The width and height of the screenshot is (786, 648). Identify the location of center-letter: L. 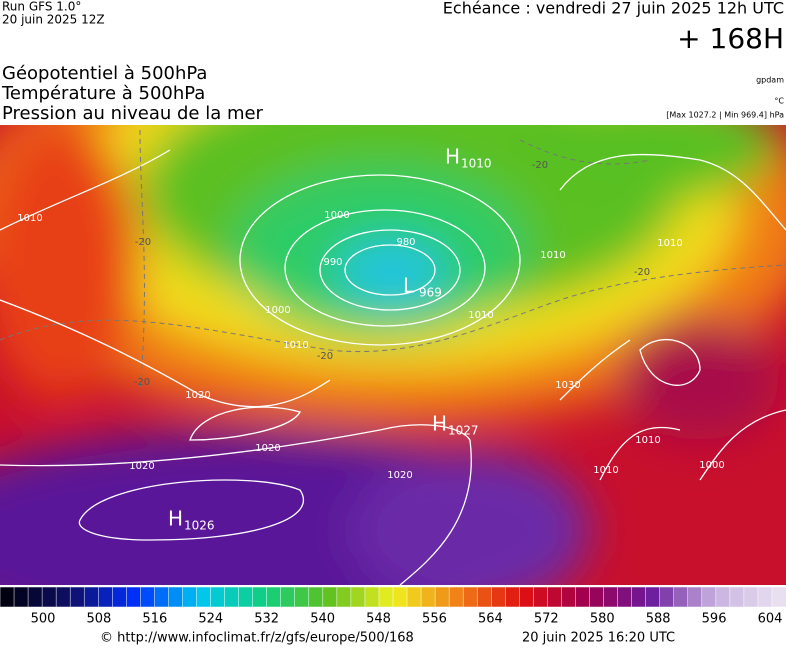
(409, 286).